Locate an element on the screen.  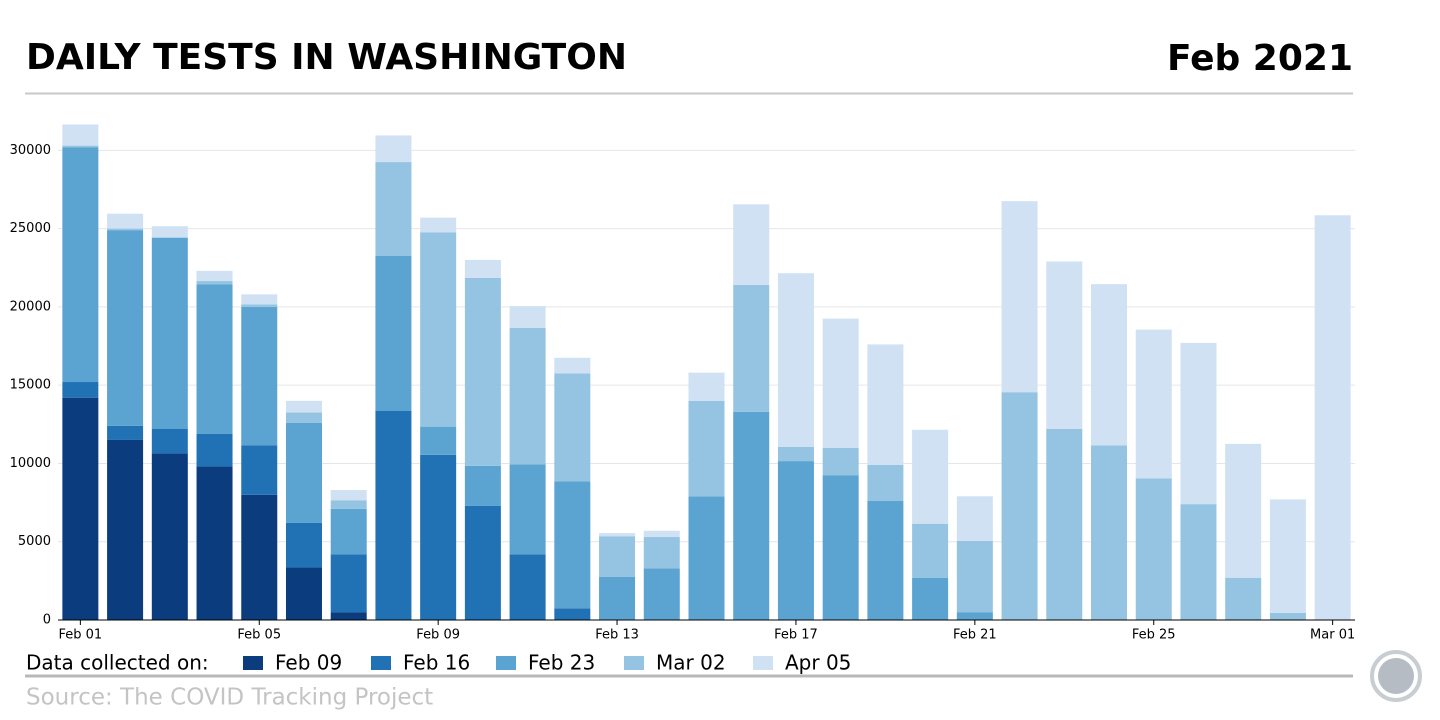
legend-label: Feb 16 is located at coordinates (436, 663).